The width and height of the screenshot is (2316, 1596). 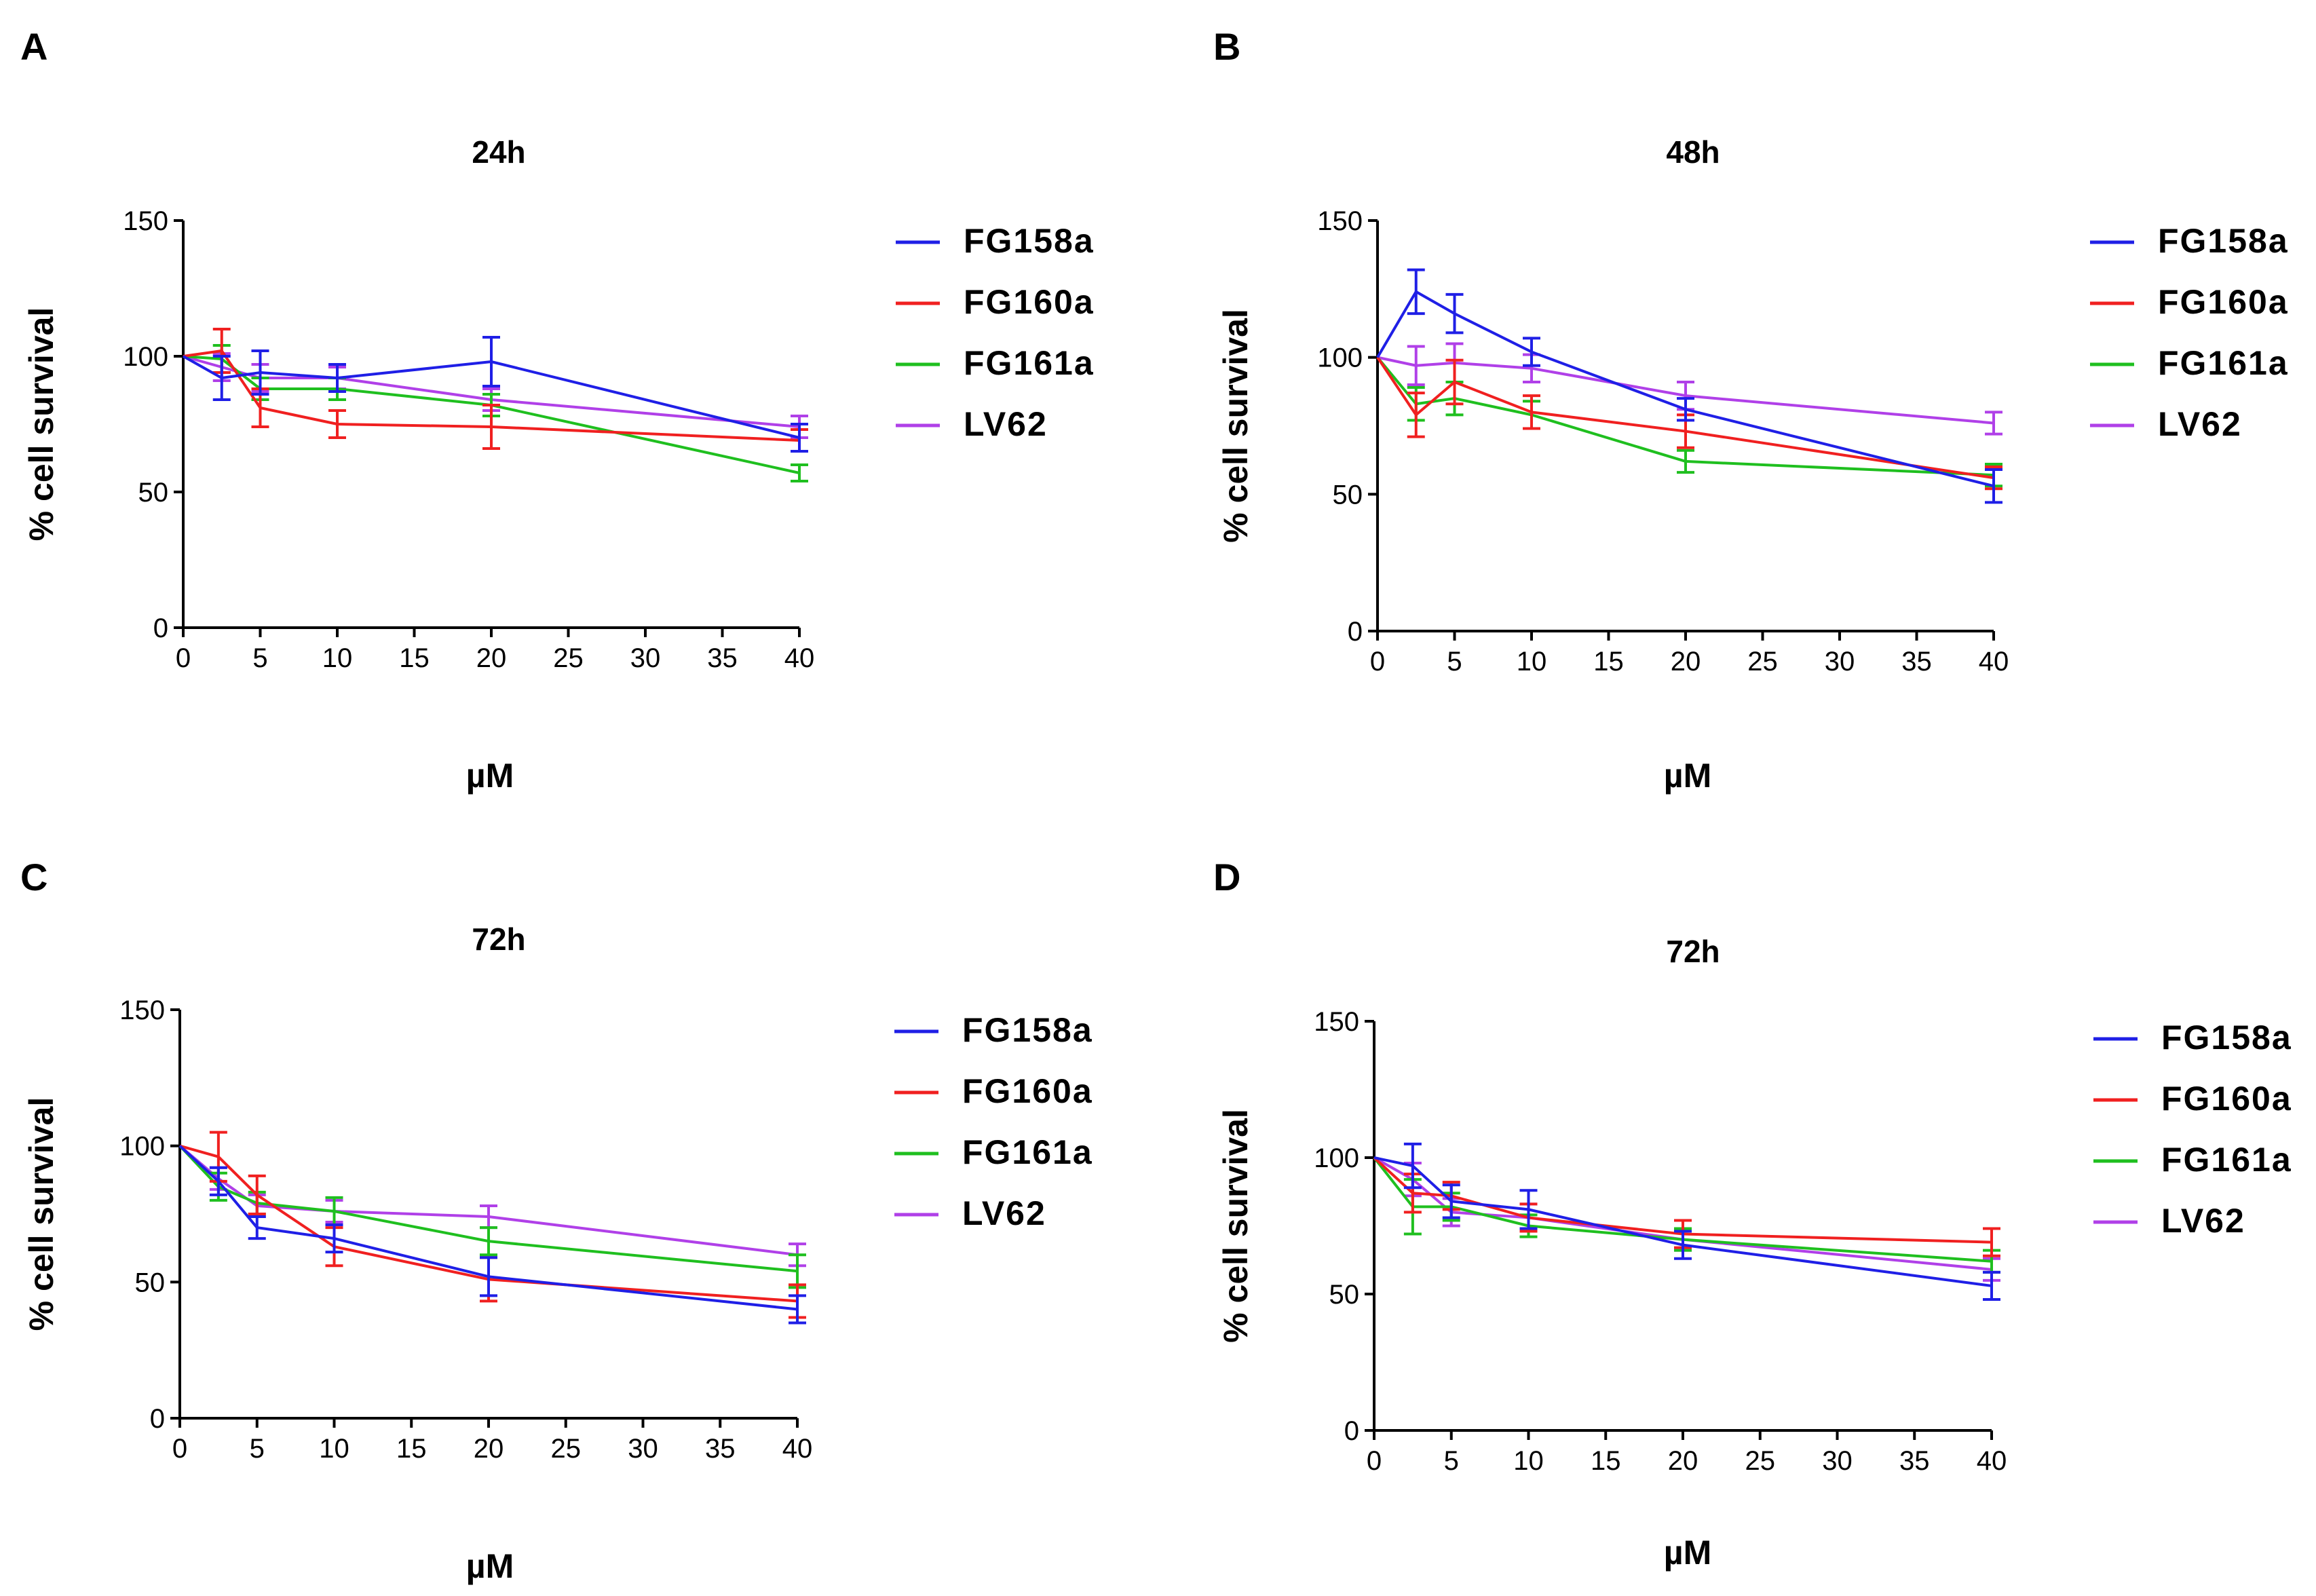 I want to click on legend-label: LV62, so click(x=2203, y=1221).